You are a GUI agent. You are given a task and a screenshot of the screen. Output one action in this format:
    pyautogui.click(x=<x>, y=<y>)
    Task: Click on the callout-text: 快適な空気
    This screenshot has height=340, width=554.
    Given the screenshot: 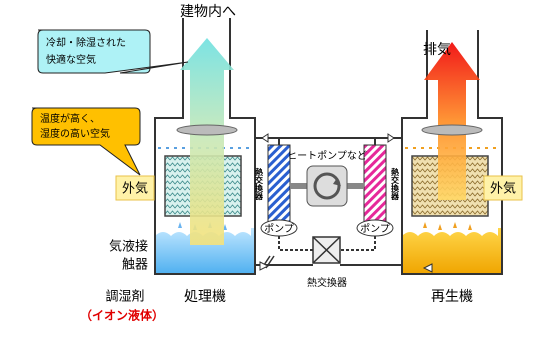 What is the action you would take?
    pyautogui.click(x=71, y=59)
    